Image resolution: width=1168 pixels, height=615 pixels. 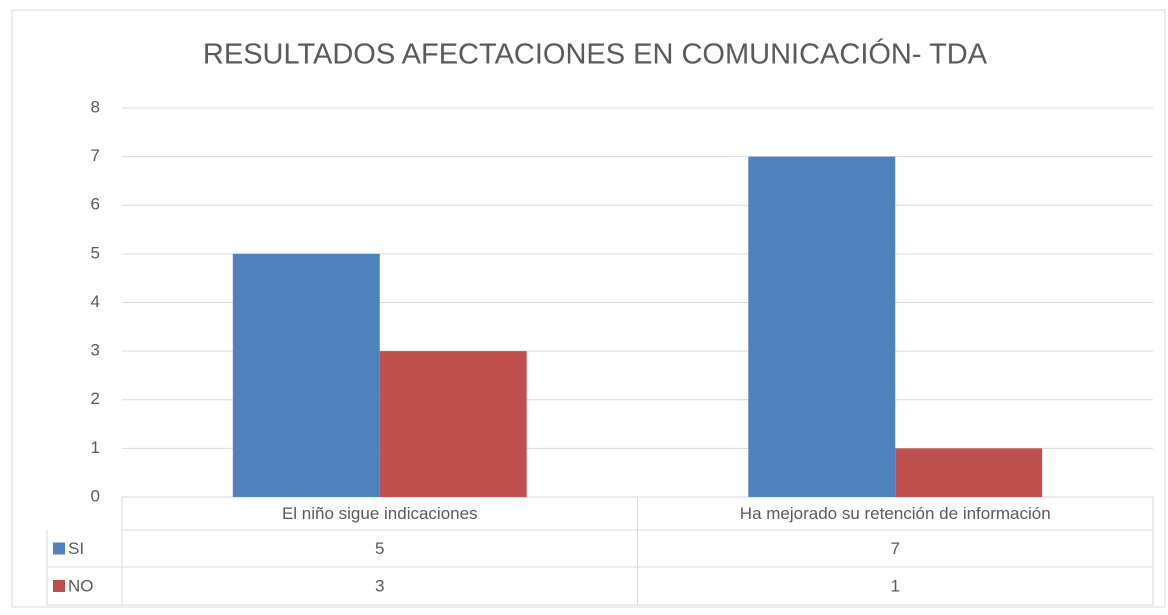 I want to click on y-tick-label: 6, so click(x=95, y=204).